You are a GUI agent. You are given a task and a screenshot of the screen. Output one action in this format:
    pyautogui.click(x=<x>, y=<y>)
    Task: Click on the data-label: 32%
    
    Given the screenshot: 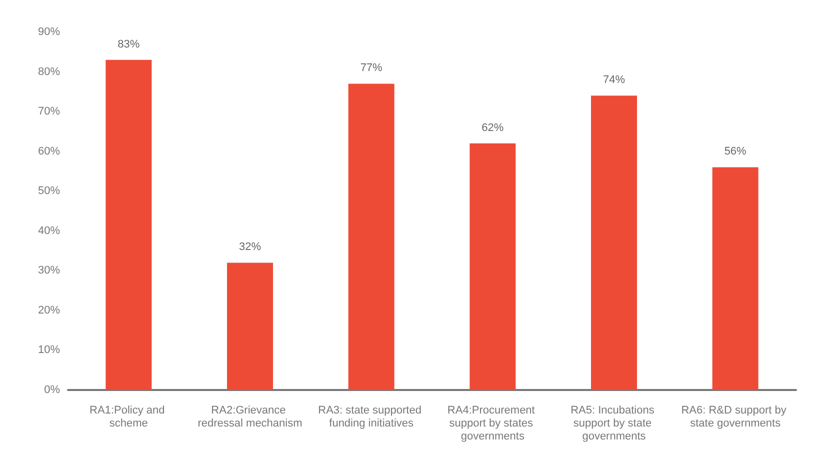 What is the action you would take?
    pyautogui.click(x=250, y=247)
    